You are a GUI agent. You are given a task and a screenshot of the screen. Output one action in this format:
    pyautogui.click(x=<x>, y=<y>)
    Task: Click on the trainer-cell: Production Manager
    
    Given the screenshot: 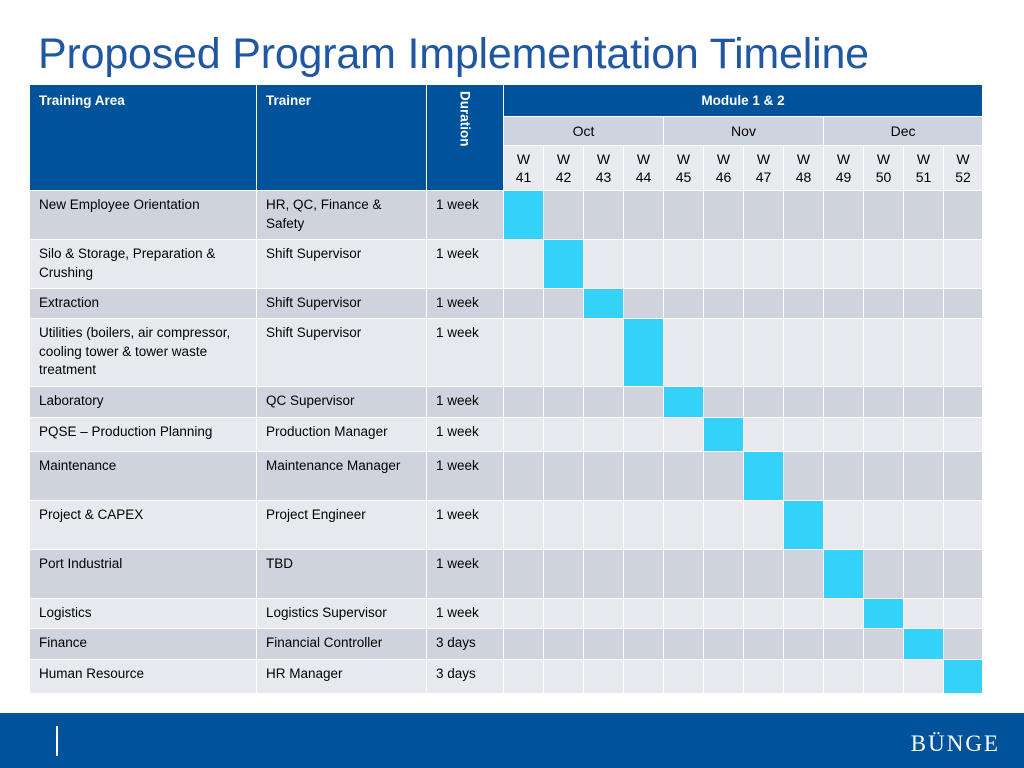 What is the action you would take?
    pyautogui.click(x=341, y=434)
    